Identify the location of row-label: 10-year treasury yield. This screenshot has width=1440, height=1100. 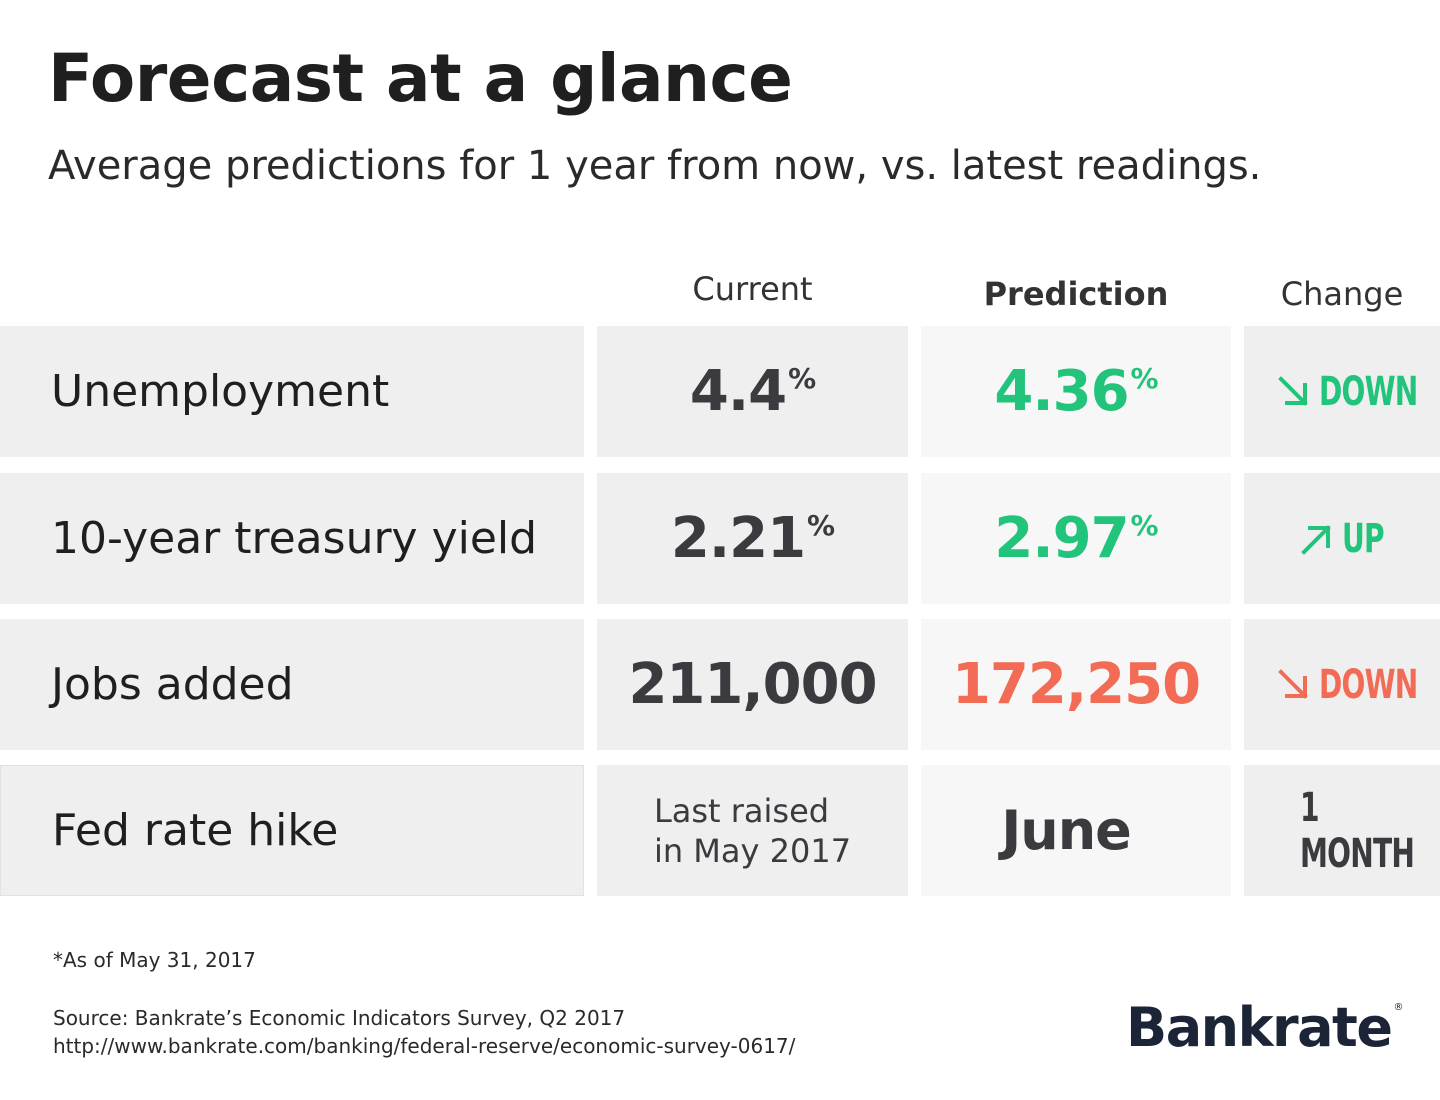
(294, 538).